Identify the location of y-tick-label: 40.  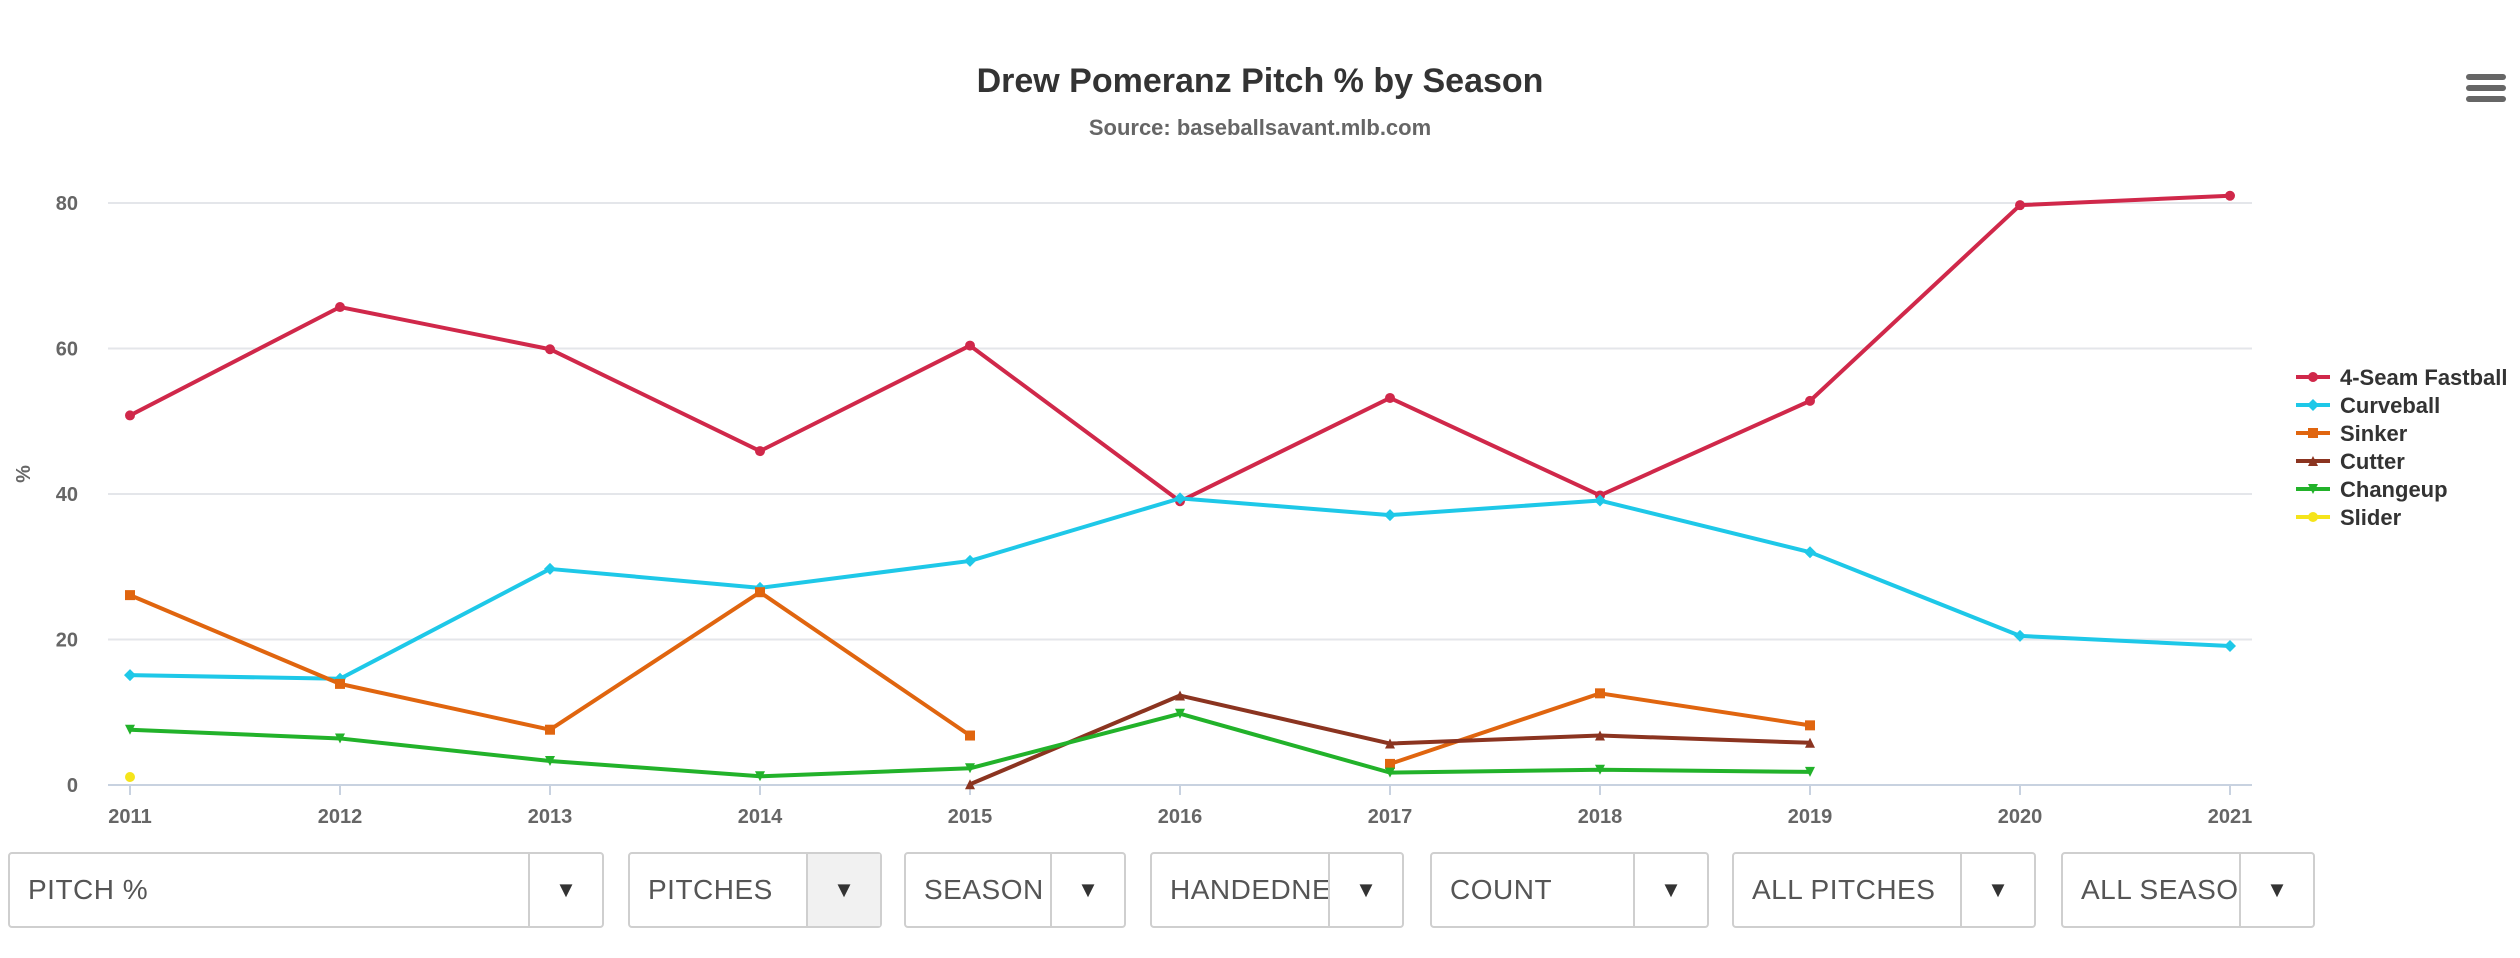
(67, 495).